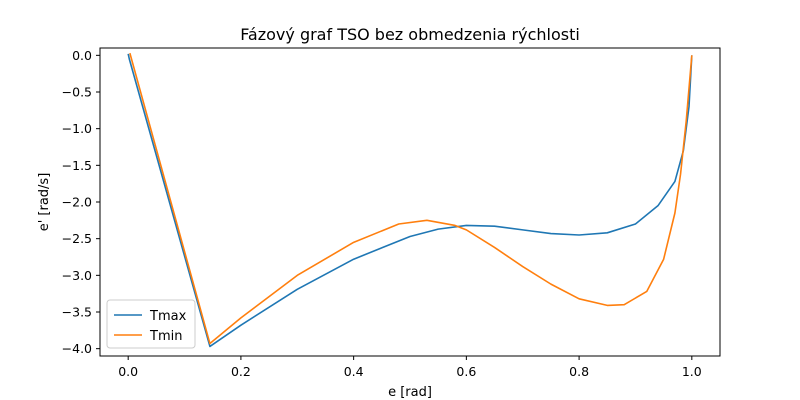 The image size is (800, 400). Describe the element at coordinates (44, 202) in the screenshot. I see `y-axis-label: e' [rad/s]` at that location.